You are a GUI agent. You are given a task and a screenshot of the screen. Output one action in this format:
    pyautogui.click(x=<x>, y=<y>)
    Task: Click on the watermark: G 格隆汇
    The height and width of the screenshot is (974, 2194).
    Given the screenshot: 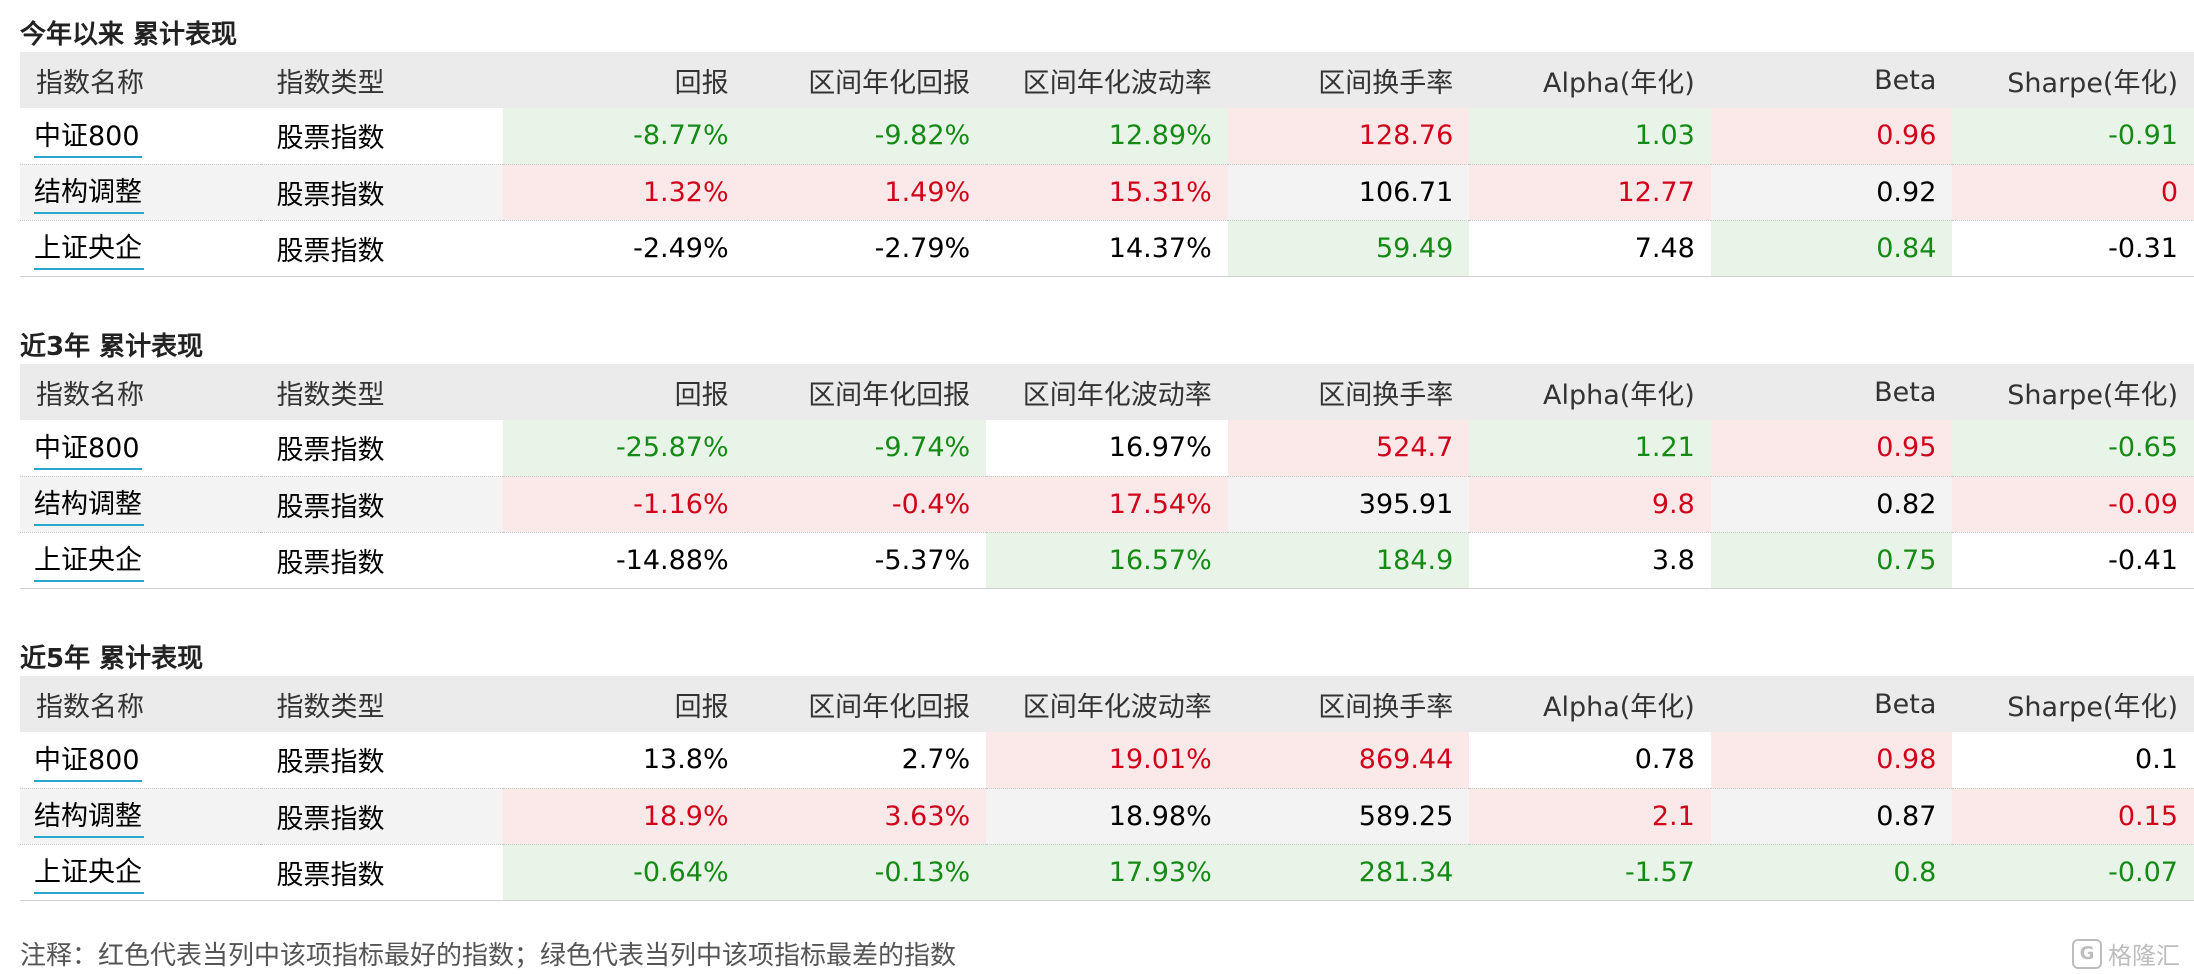 What is the action you would take?
    pyautogui.click(x=2126, y=953)
    